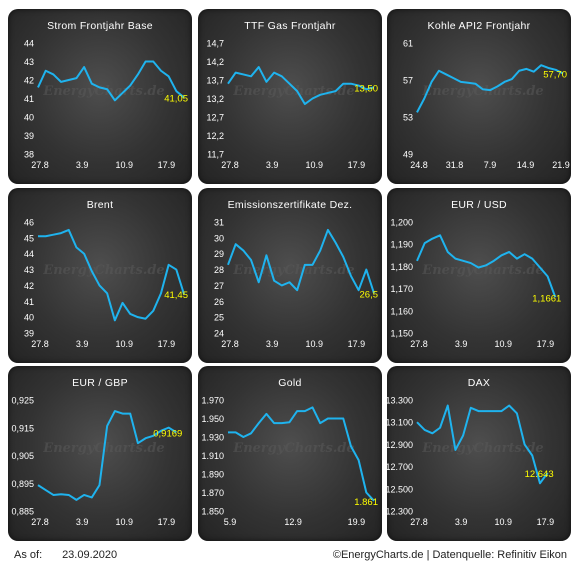 The image size is (579, 569). I want to click on y-tick-label: 14,7, so click(215, 44).